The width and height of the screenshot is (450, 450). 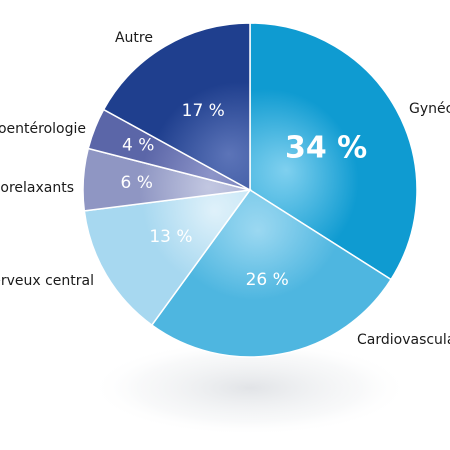 I want to click on value-label-gastroenterologie: 4 %, so click(x=138, y=146).